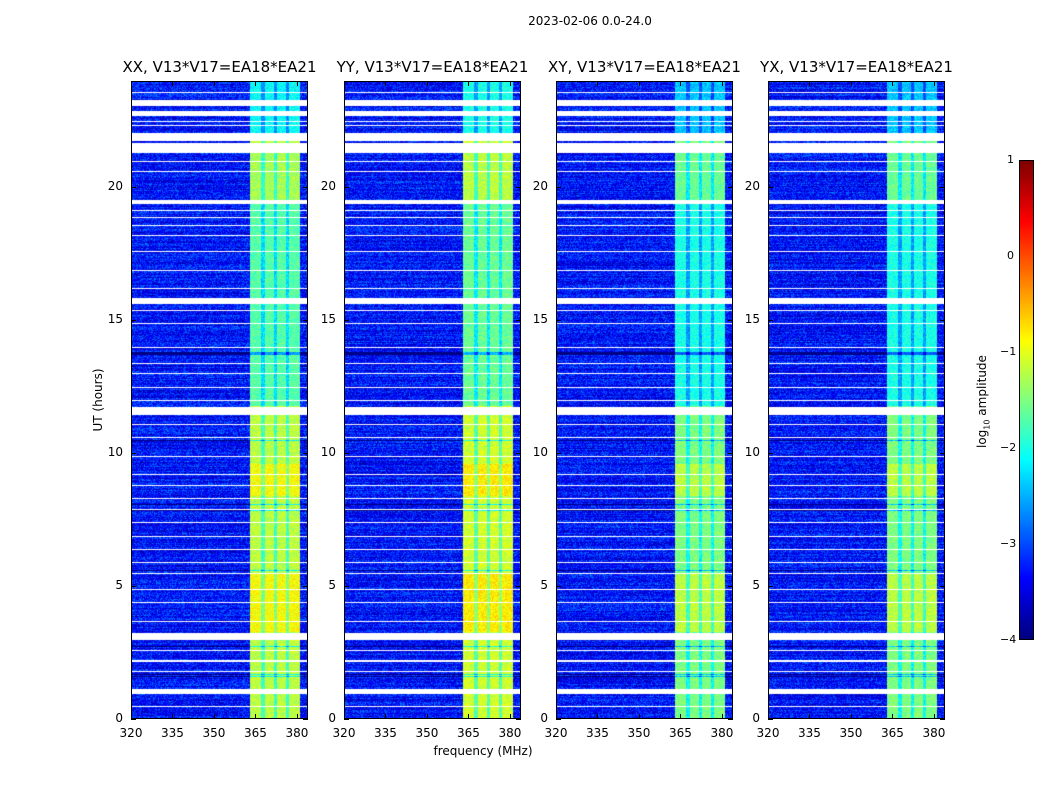 Image resolution: width=1050 pixels, height=800 pixels. Describe the element at coordinates (987, 424) in the screenshot. I see `colorbar-label-sub: 10` at that location.